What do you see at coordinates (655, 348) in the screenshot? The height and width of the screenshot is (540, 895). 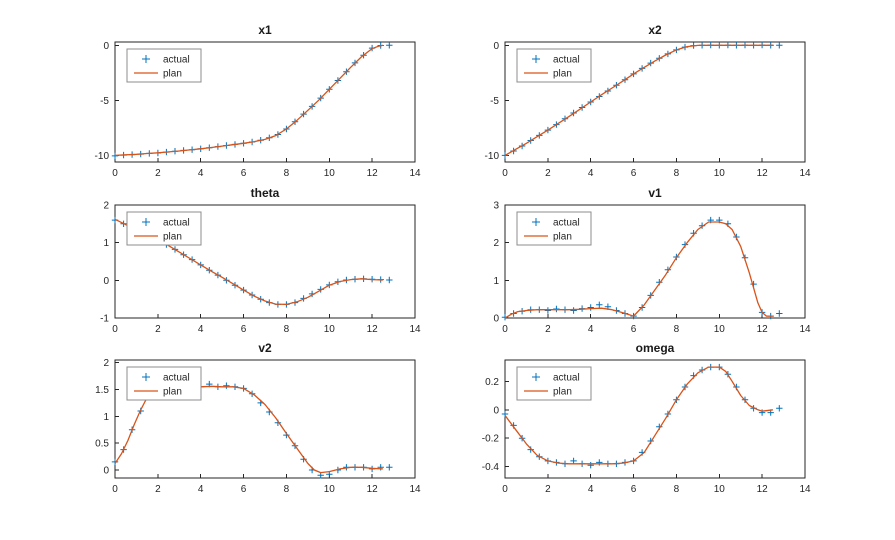 I see `plot-title-omega: omega` at bounding box center [655, 348].